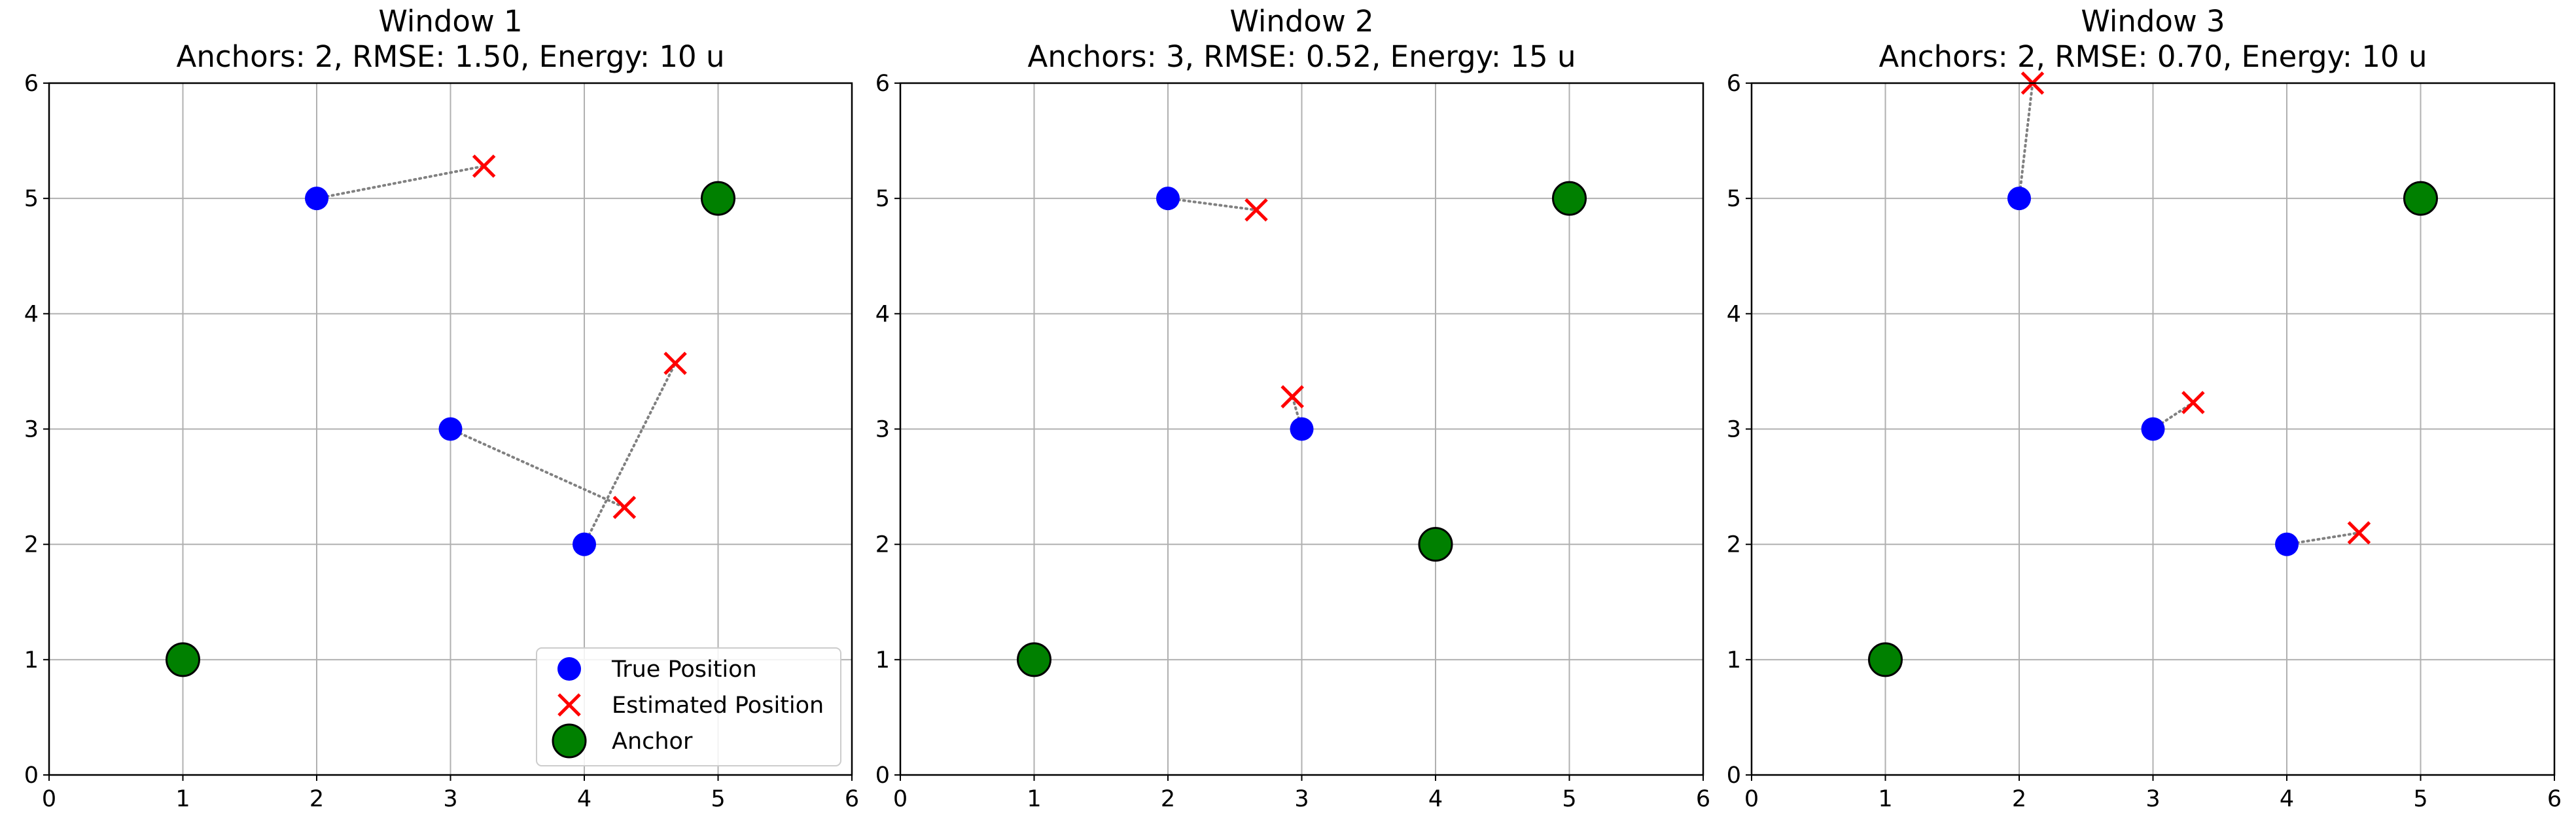 The image size is (2576, 826). What do you see at coordinates (1302, 57) in the screenshot?
I see `chart-subtitle: Anchors: 3, RMSE: 0.52, Energy: 15 u` at bounding box center [1302, 57].